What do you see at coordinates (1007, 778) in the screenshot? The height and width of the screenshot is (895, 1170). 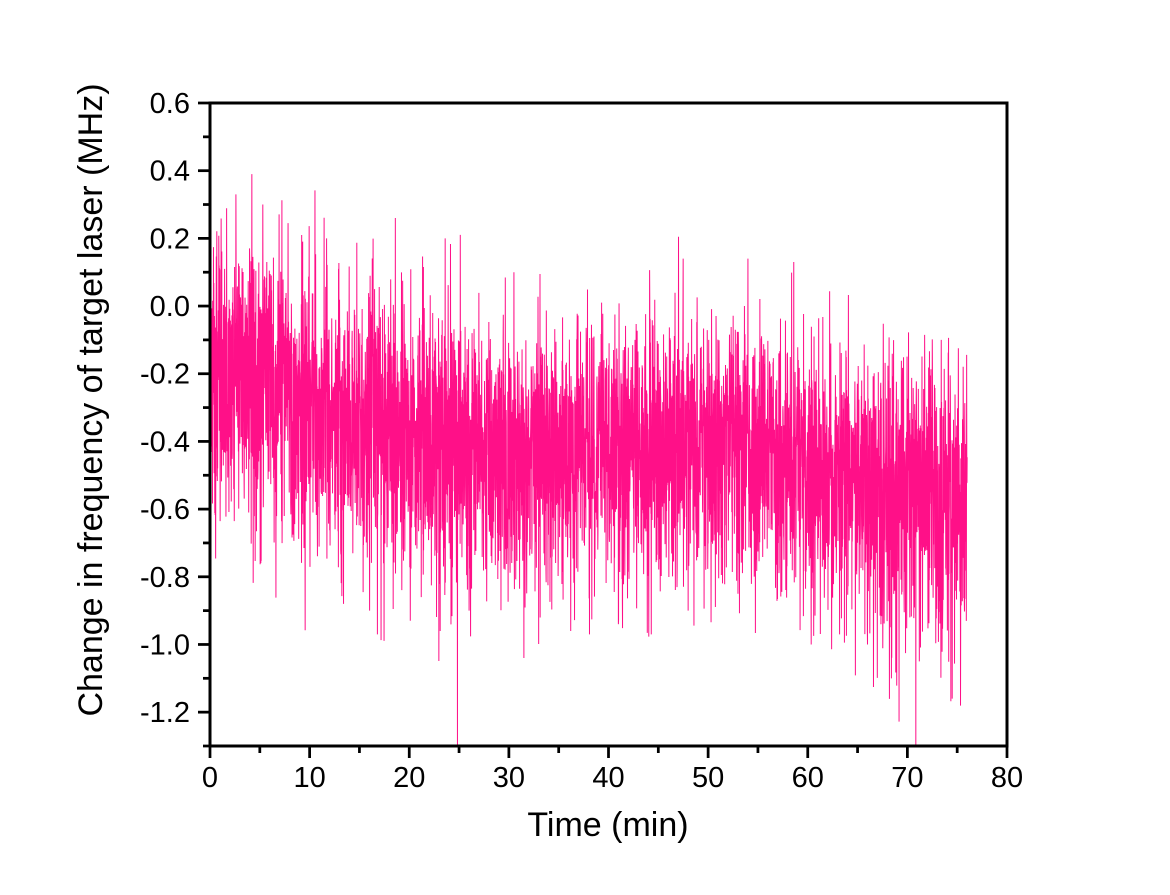 I see `x-tick-label: 80` at bounding box center [1007, 778].